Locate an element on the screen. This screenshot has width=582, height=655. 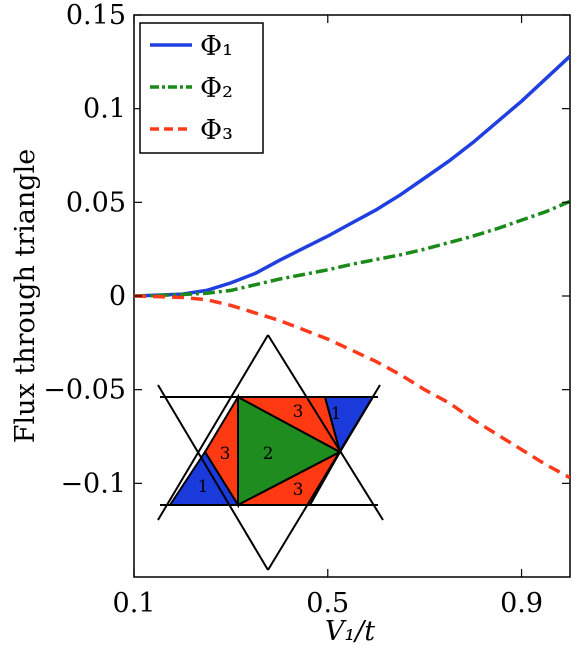
x-tick-label: 0.5 is located at coordinates (327, 603).